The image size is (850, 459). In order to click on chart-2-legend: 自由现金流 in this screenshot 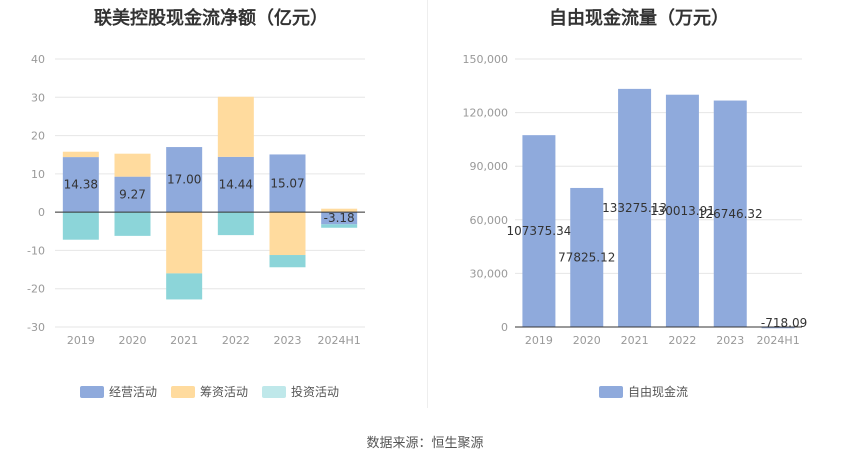, I will do `click(650, 391)`.